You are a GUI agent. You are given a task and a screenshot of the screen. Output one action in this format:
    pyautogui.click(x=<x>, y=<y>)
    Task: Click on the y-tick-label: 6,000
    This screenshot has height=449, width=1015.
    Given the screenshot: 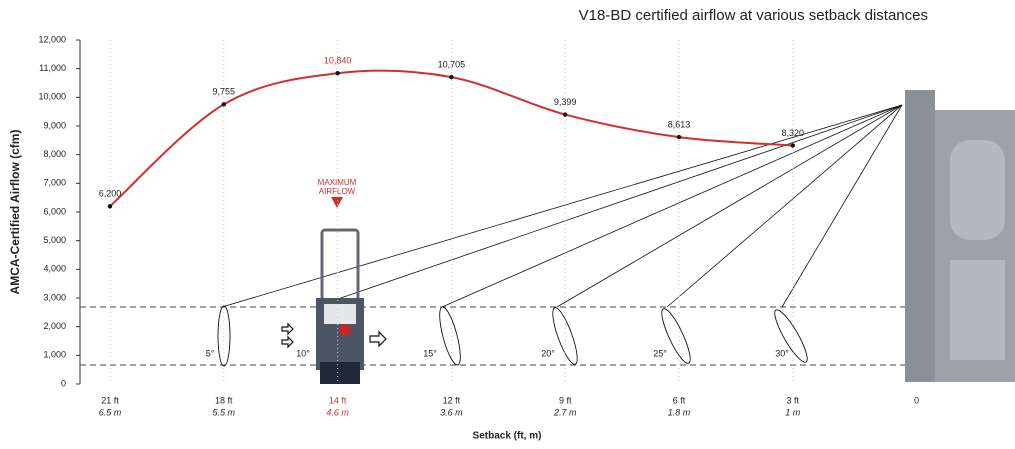 What is the action you would take?
    pyautogui.click(x=54, y=211)
    